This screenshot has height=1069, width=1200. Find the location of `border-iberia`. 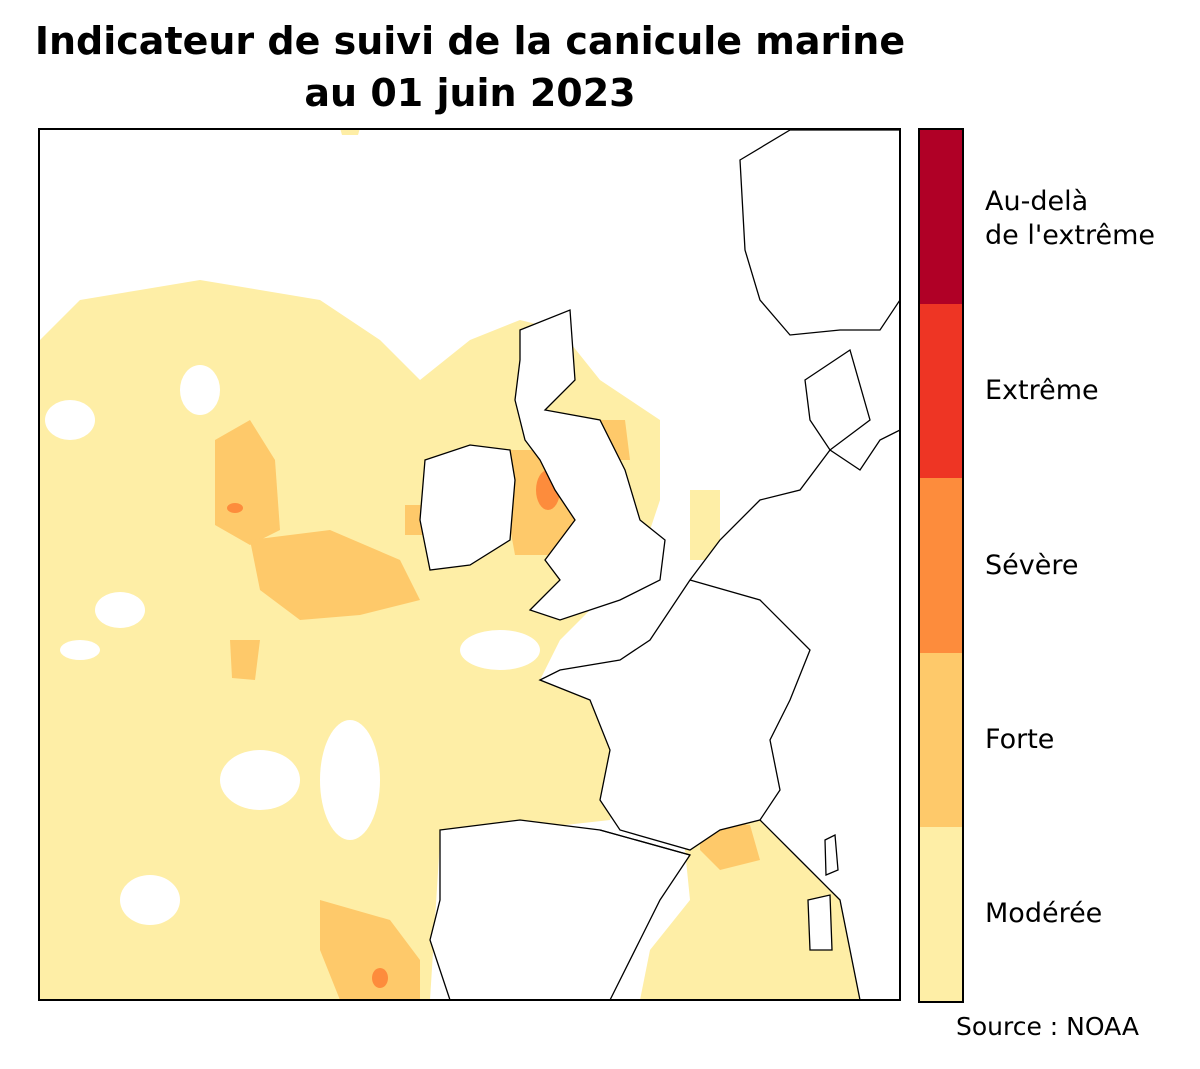

border-iberia is located at coordinates (645, 842).